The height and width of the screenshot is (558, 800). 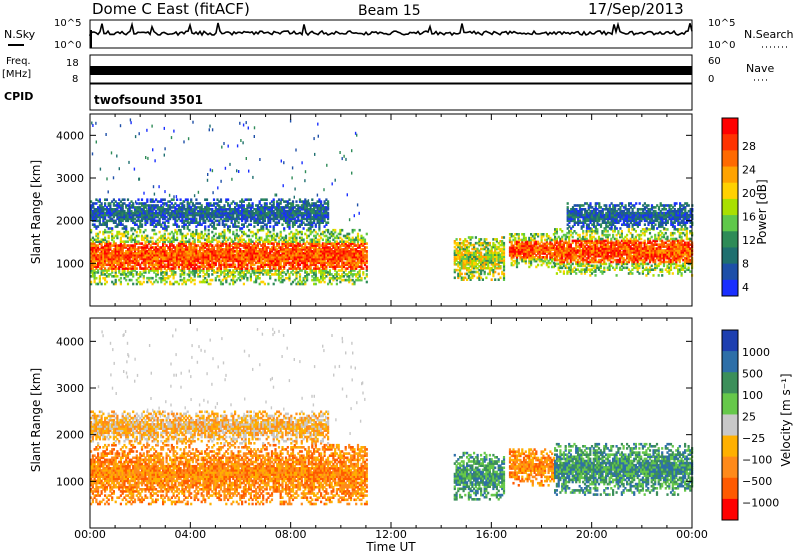 I want to click on freq-tick-top: 18, so click(x=72, y=63).